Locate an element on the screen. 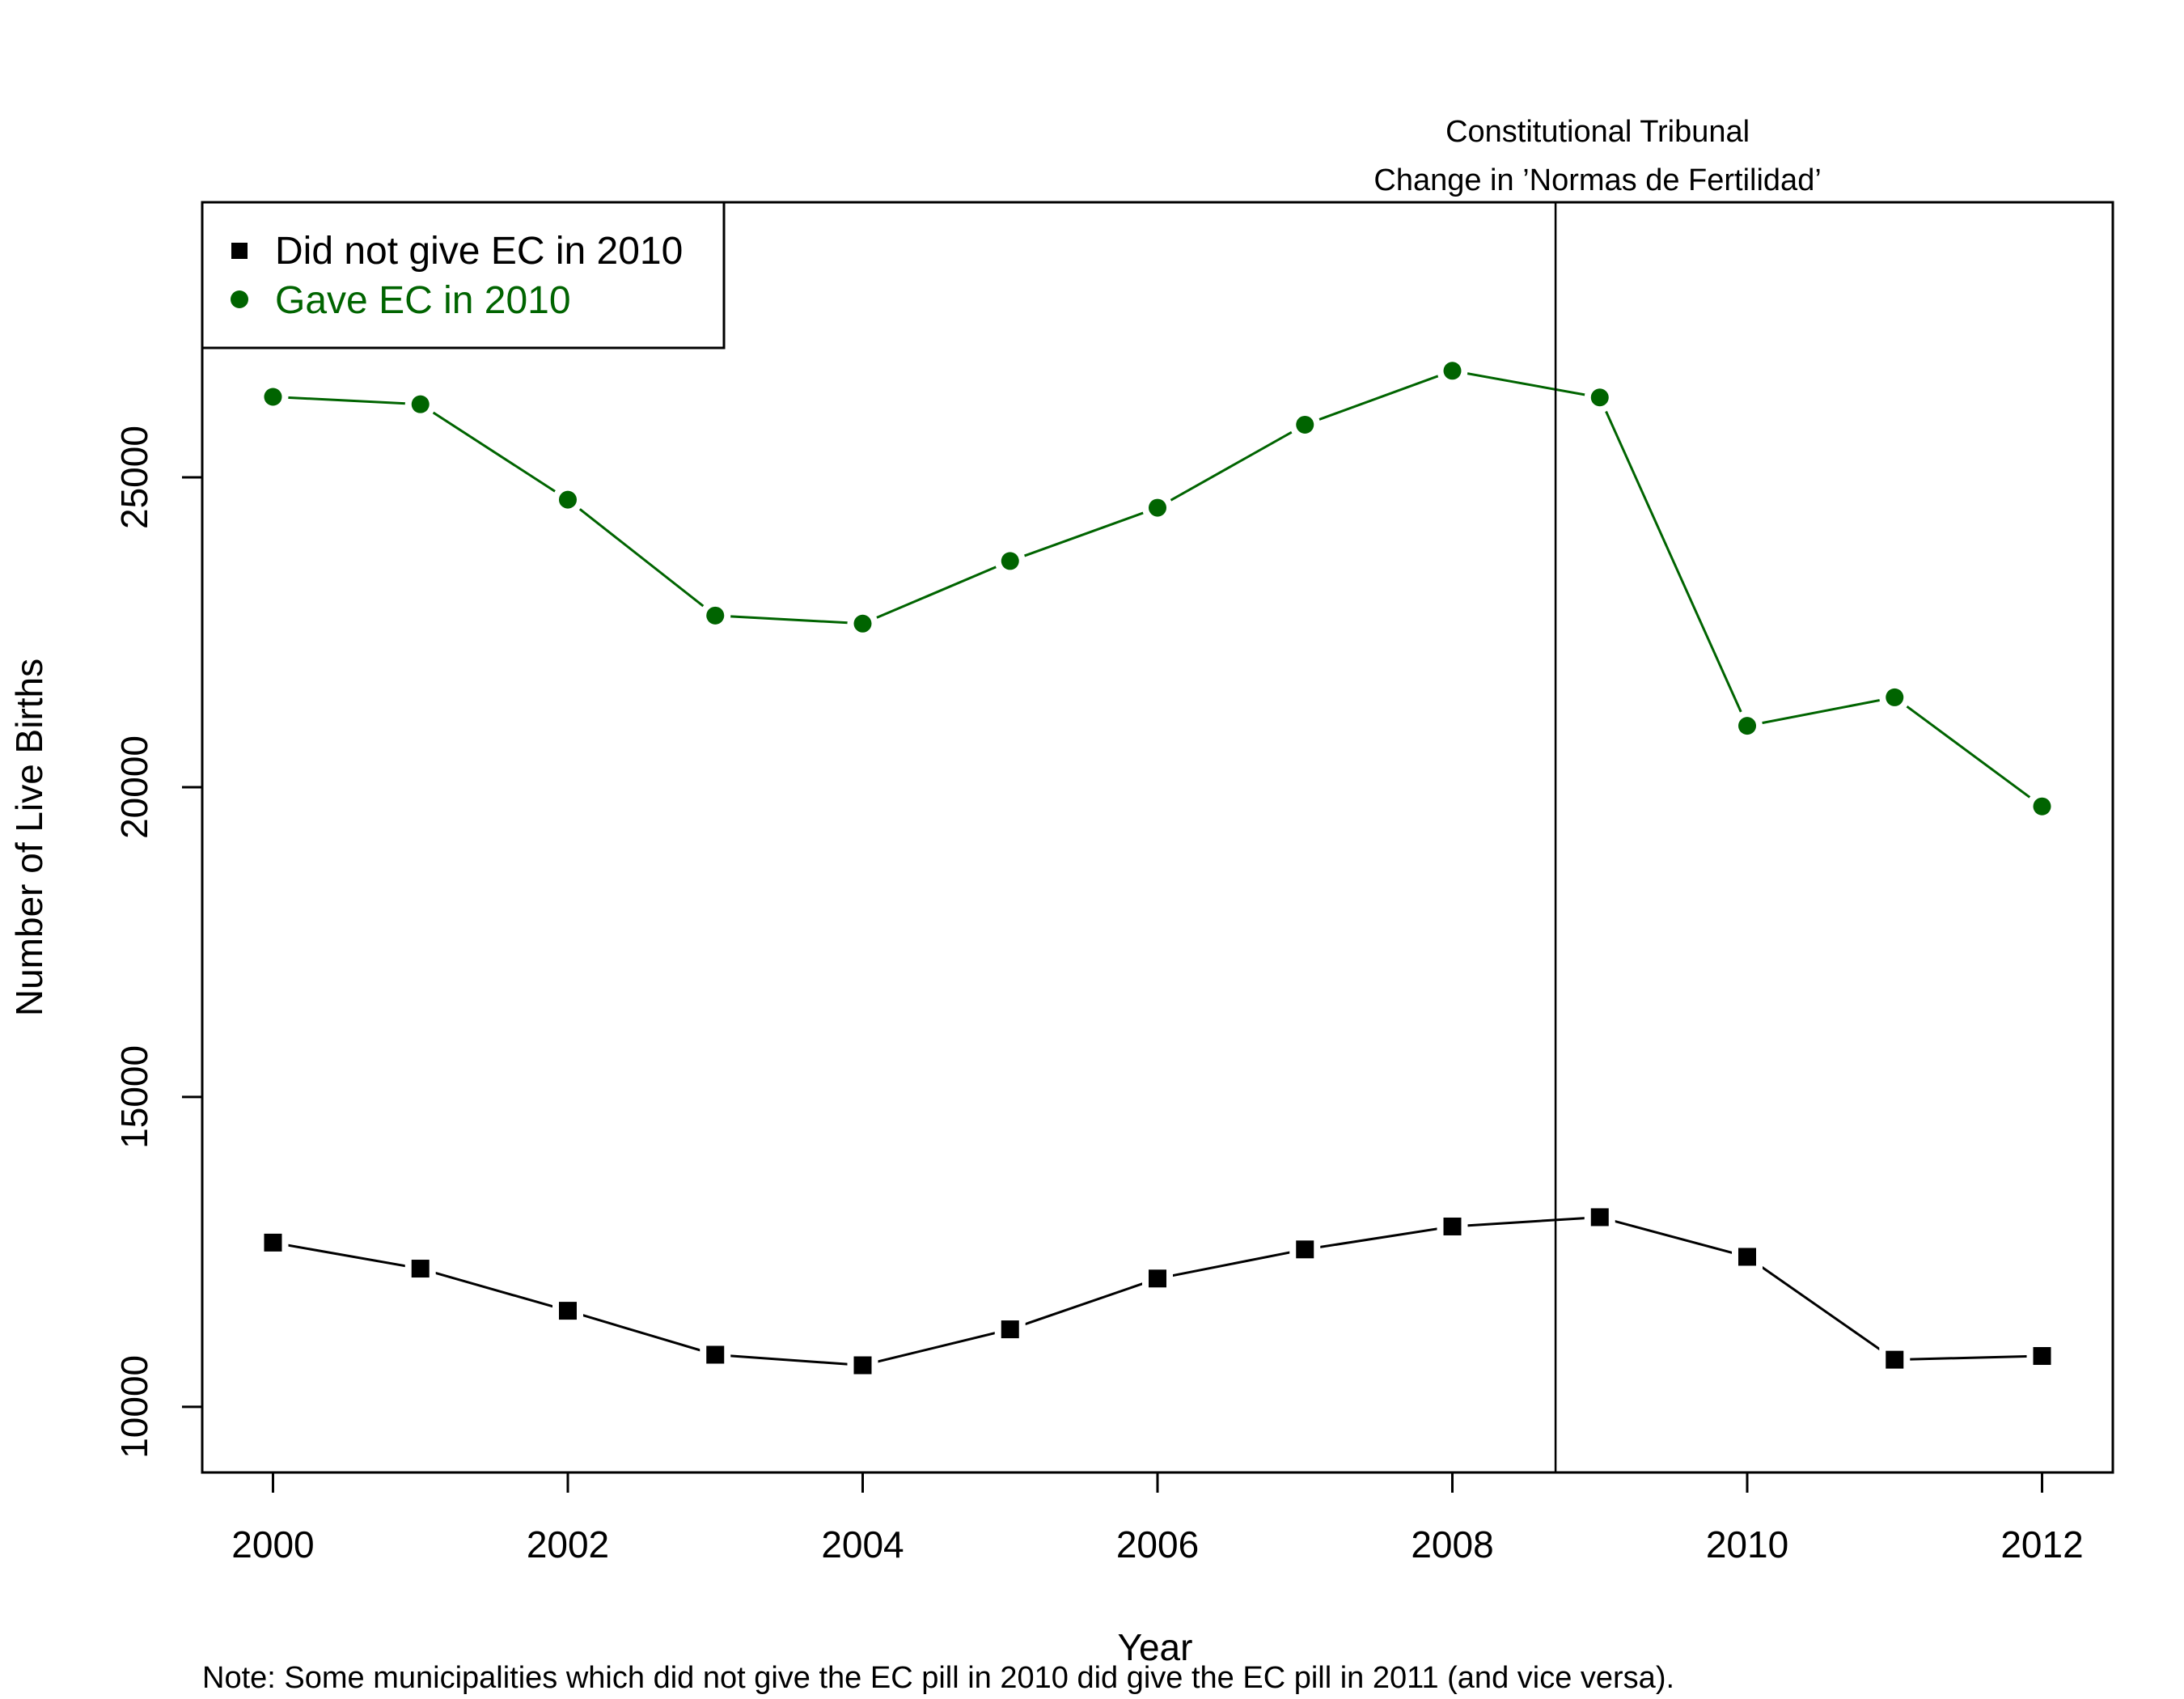  x-tick-label: 2004 is located at coordinates (862, 1544).